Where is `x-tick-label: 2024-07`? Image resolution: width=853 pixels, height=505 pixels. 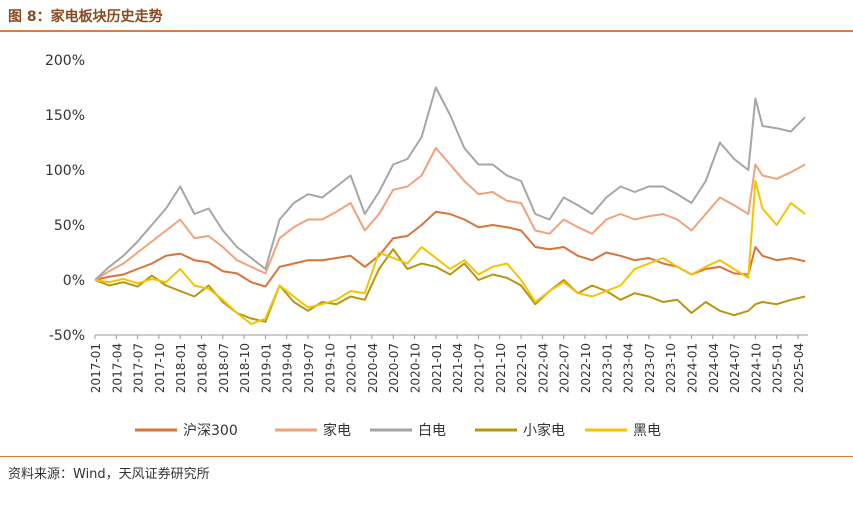
x-tick-label: 2024-07 is located at coordinates (735, 368).